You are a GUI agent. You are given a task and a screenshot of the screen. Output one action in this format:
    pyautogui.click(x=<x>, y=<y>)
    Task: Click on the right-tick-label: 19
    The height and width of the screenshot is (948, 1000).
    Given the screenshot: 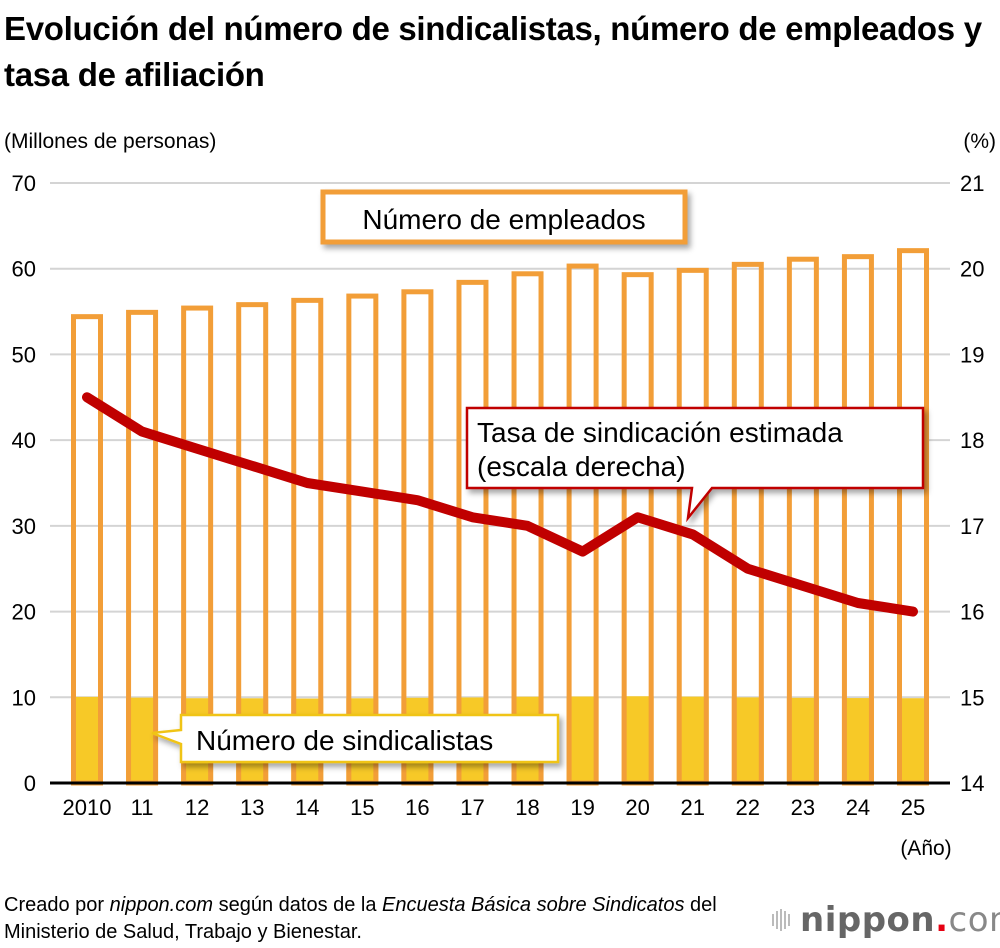 What is the action you would take?
    pyautogui.click(x=972, y=354)
    